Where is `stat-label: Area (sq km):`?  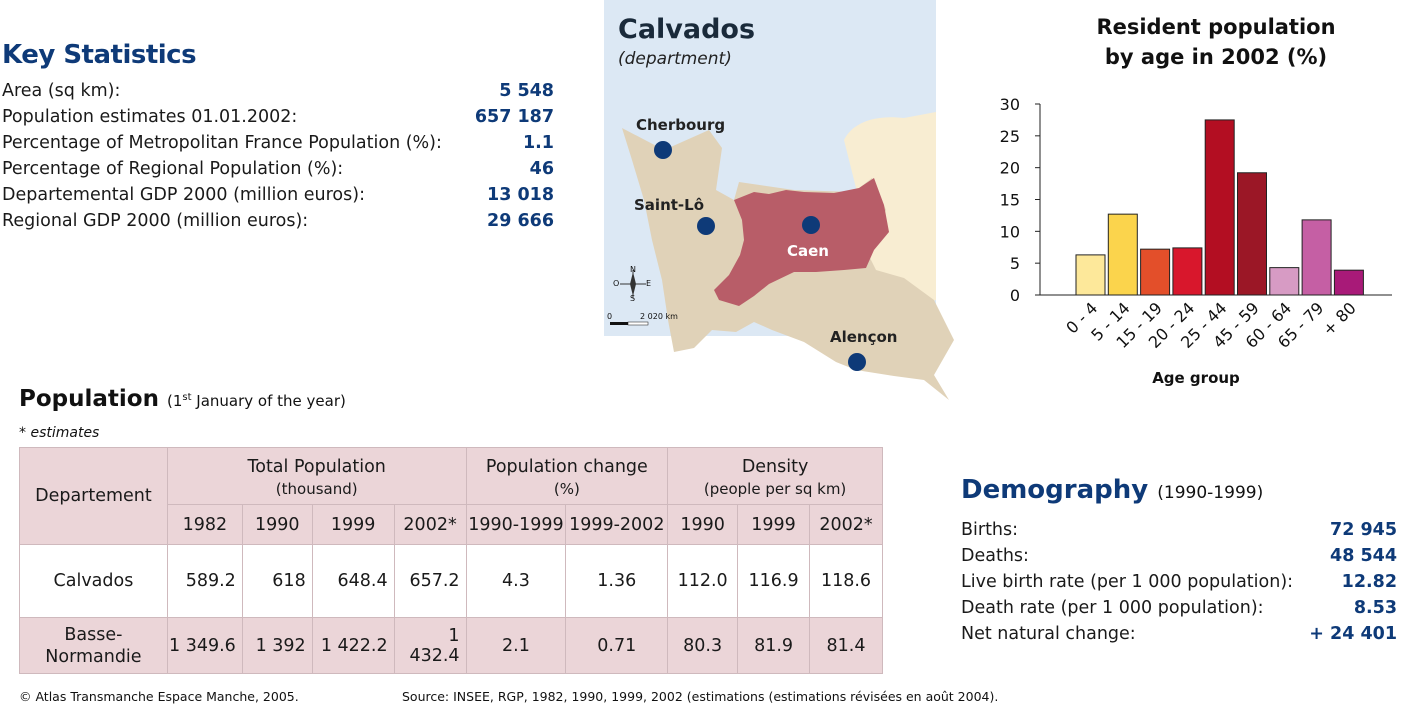 stat-label: Area (sq km): is located at coordinates (61, 91).